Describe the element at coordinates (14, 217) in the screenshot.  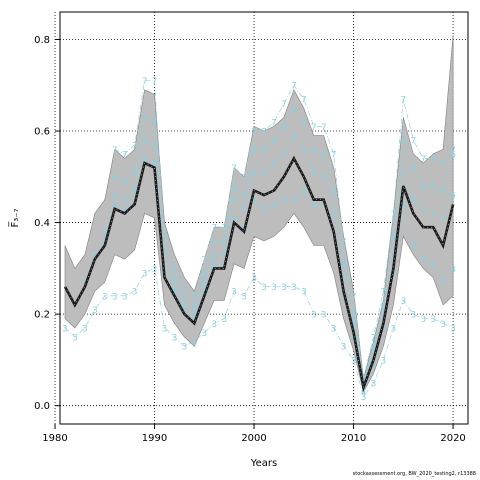
I see `y-axis-title: F̅₃₋₇` at that location.